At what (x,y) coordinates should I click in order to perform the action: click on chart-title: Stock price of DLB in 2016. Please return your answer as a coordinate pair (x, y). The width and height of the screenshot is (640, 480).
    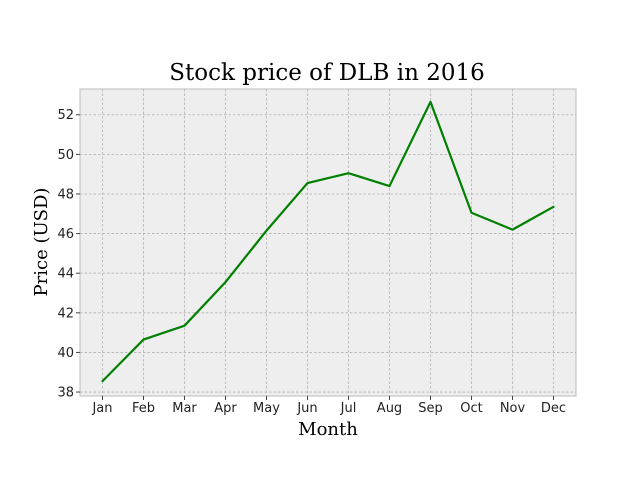
    Looking at the image, I should click on (326, 73).